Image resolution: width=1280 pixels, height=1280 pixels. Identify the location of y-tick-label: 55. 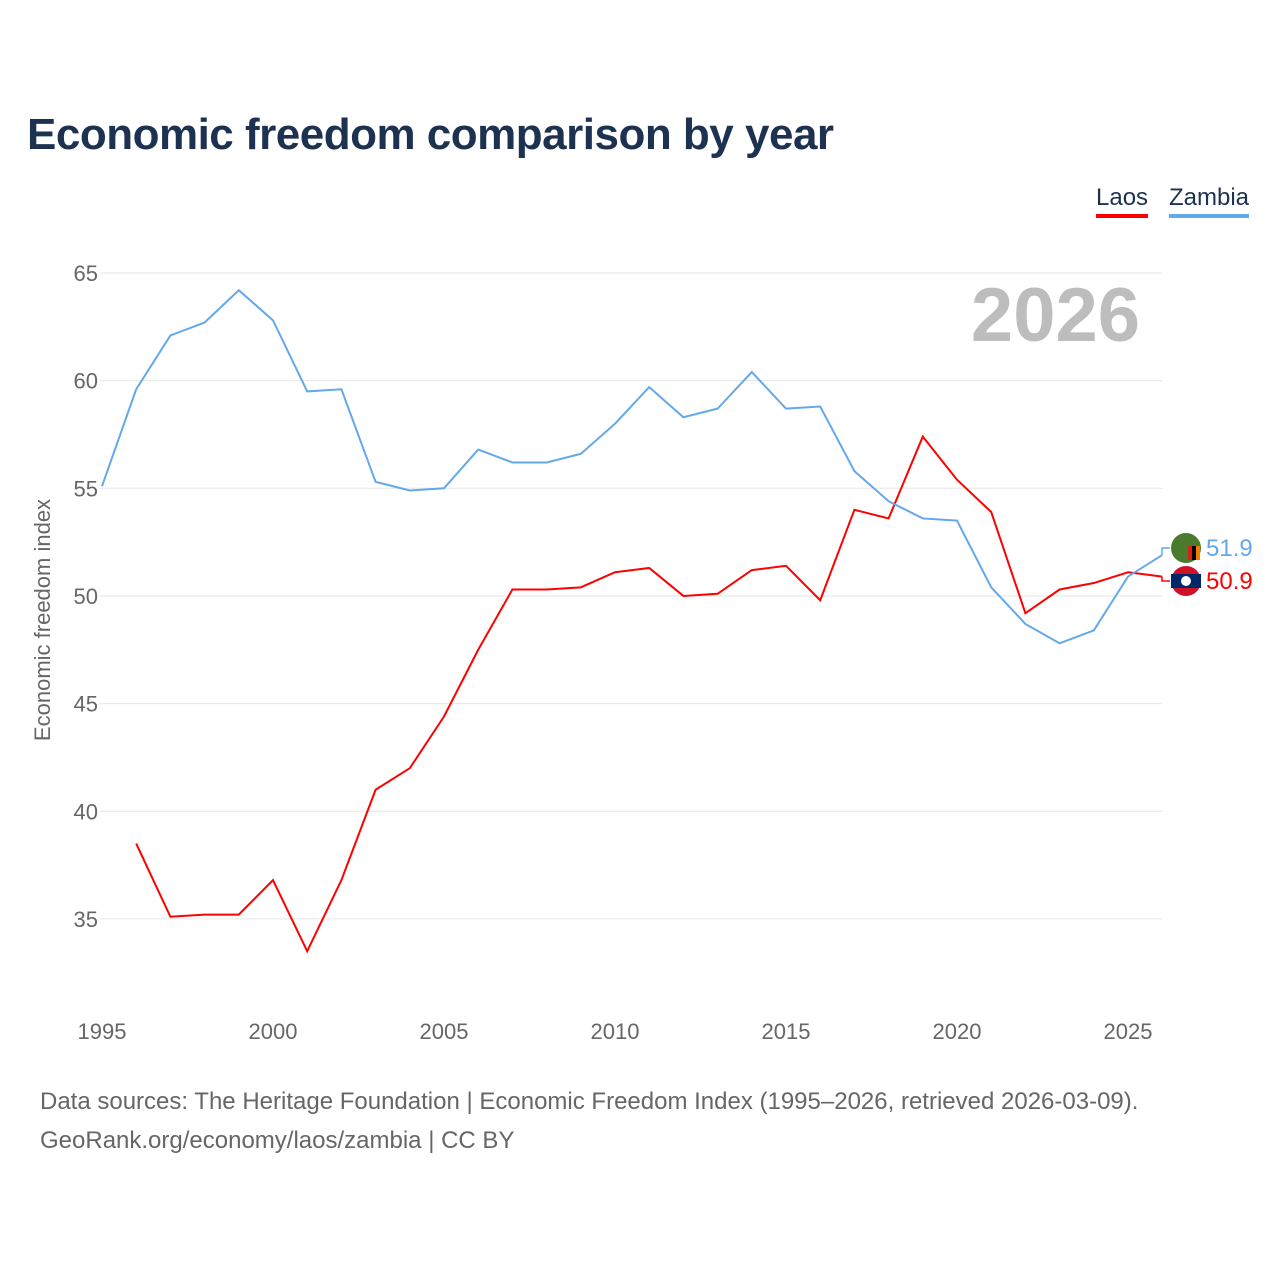
(86, 488).